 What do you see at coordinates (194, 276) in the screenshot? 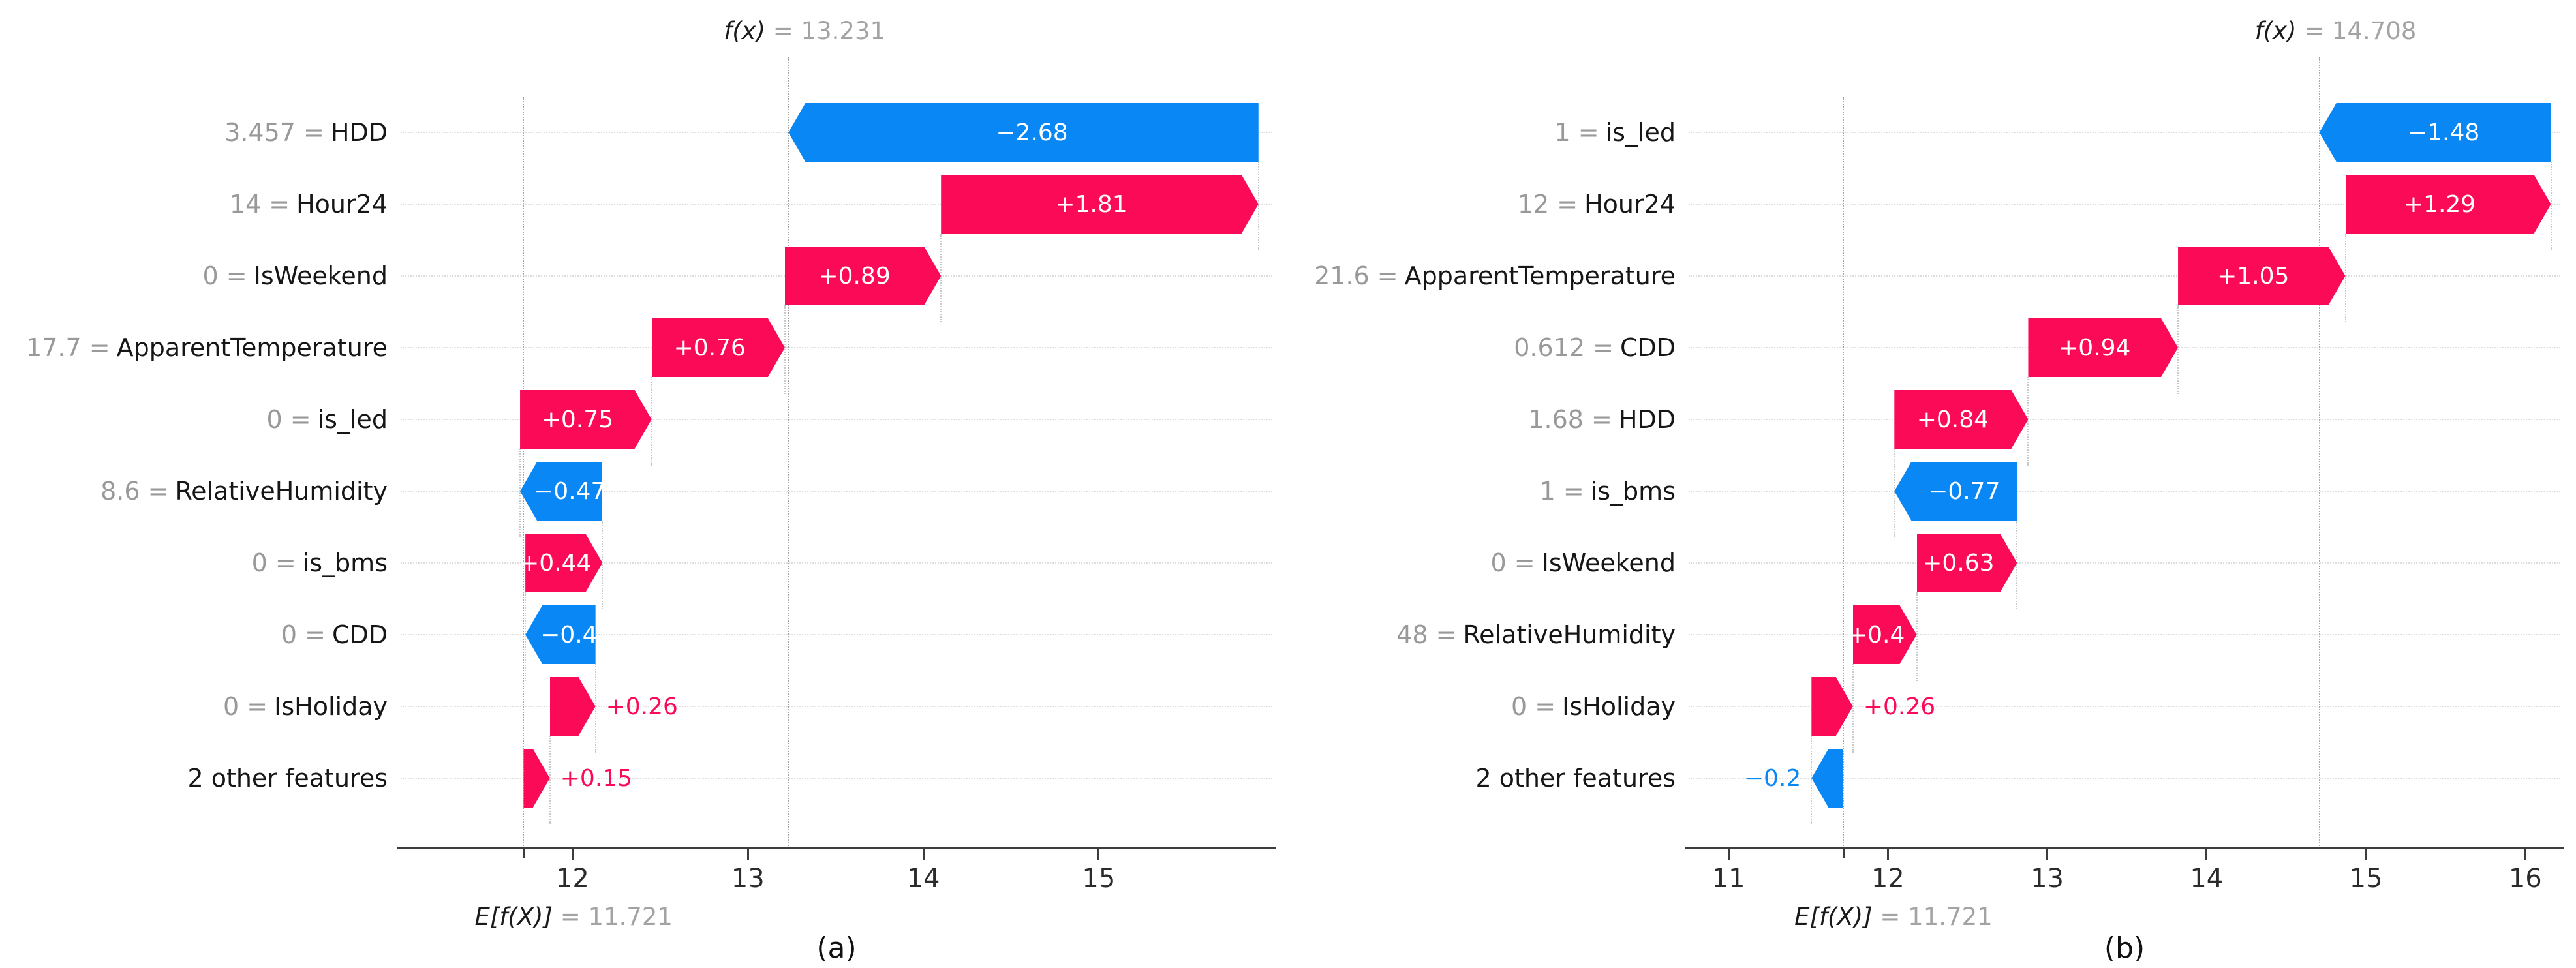
I see `feature-label: 0 = IsWeekend` at bounding box center [194, 276].